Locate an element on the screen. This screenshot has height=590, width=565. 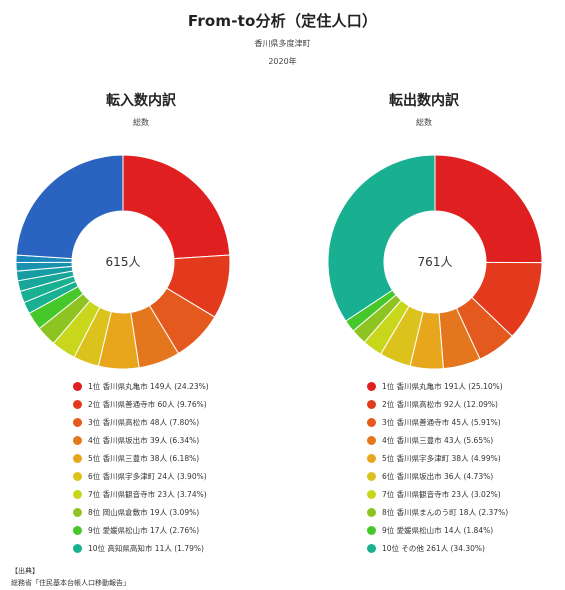
legend-label: 4位 香川県三豊市 43人 (5.65%) is located at coordinates (438, 440).